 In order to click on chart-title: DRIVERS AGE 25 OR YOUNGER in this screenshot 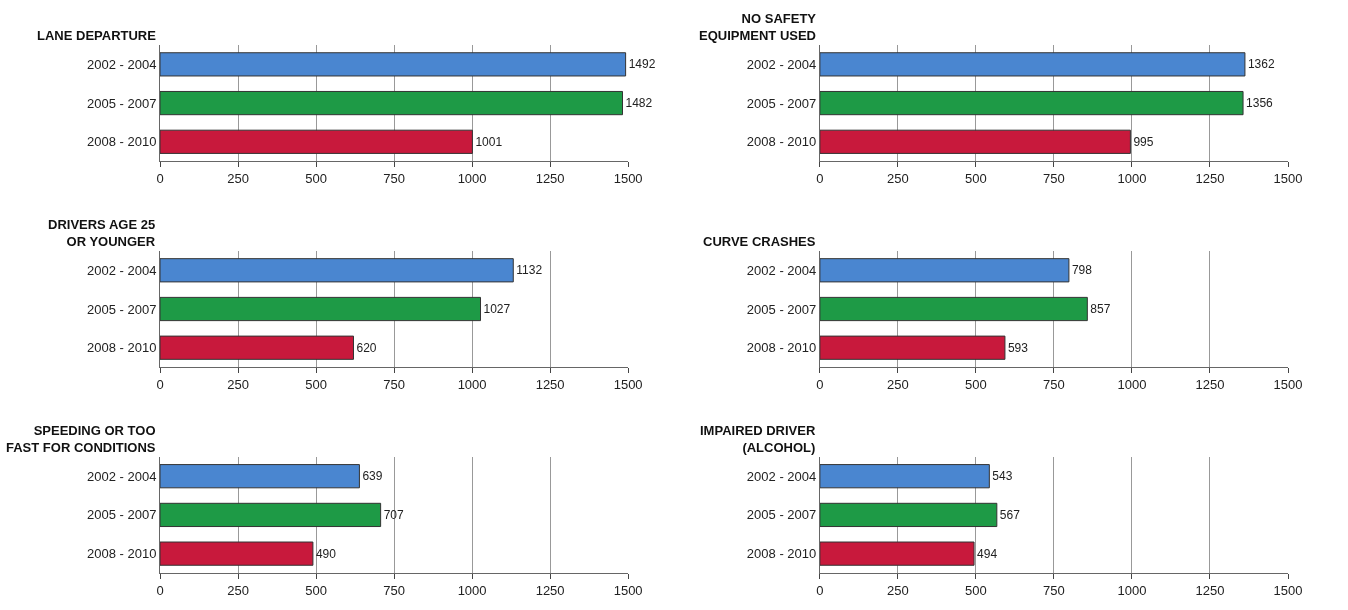, I will do `click(102, 233)`.